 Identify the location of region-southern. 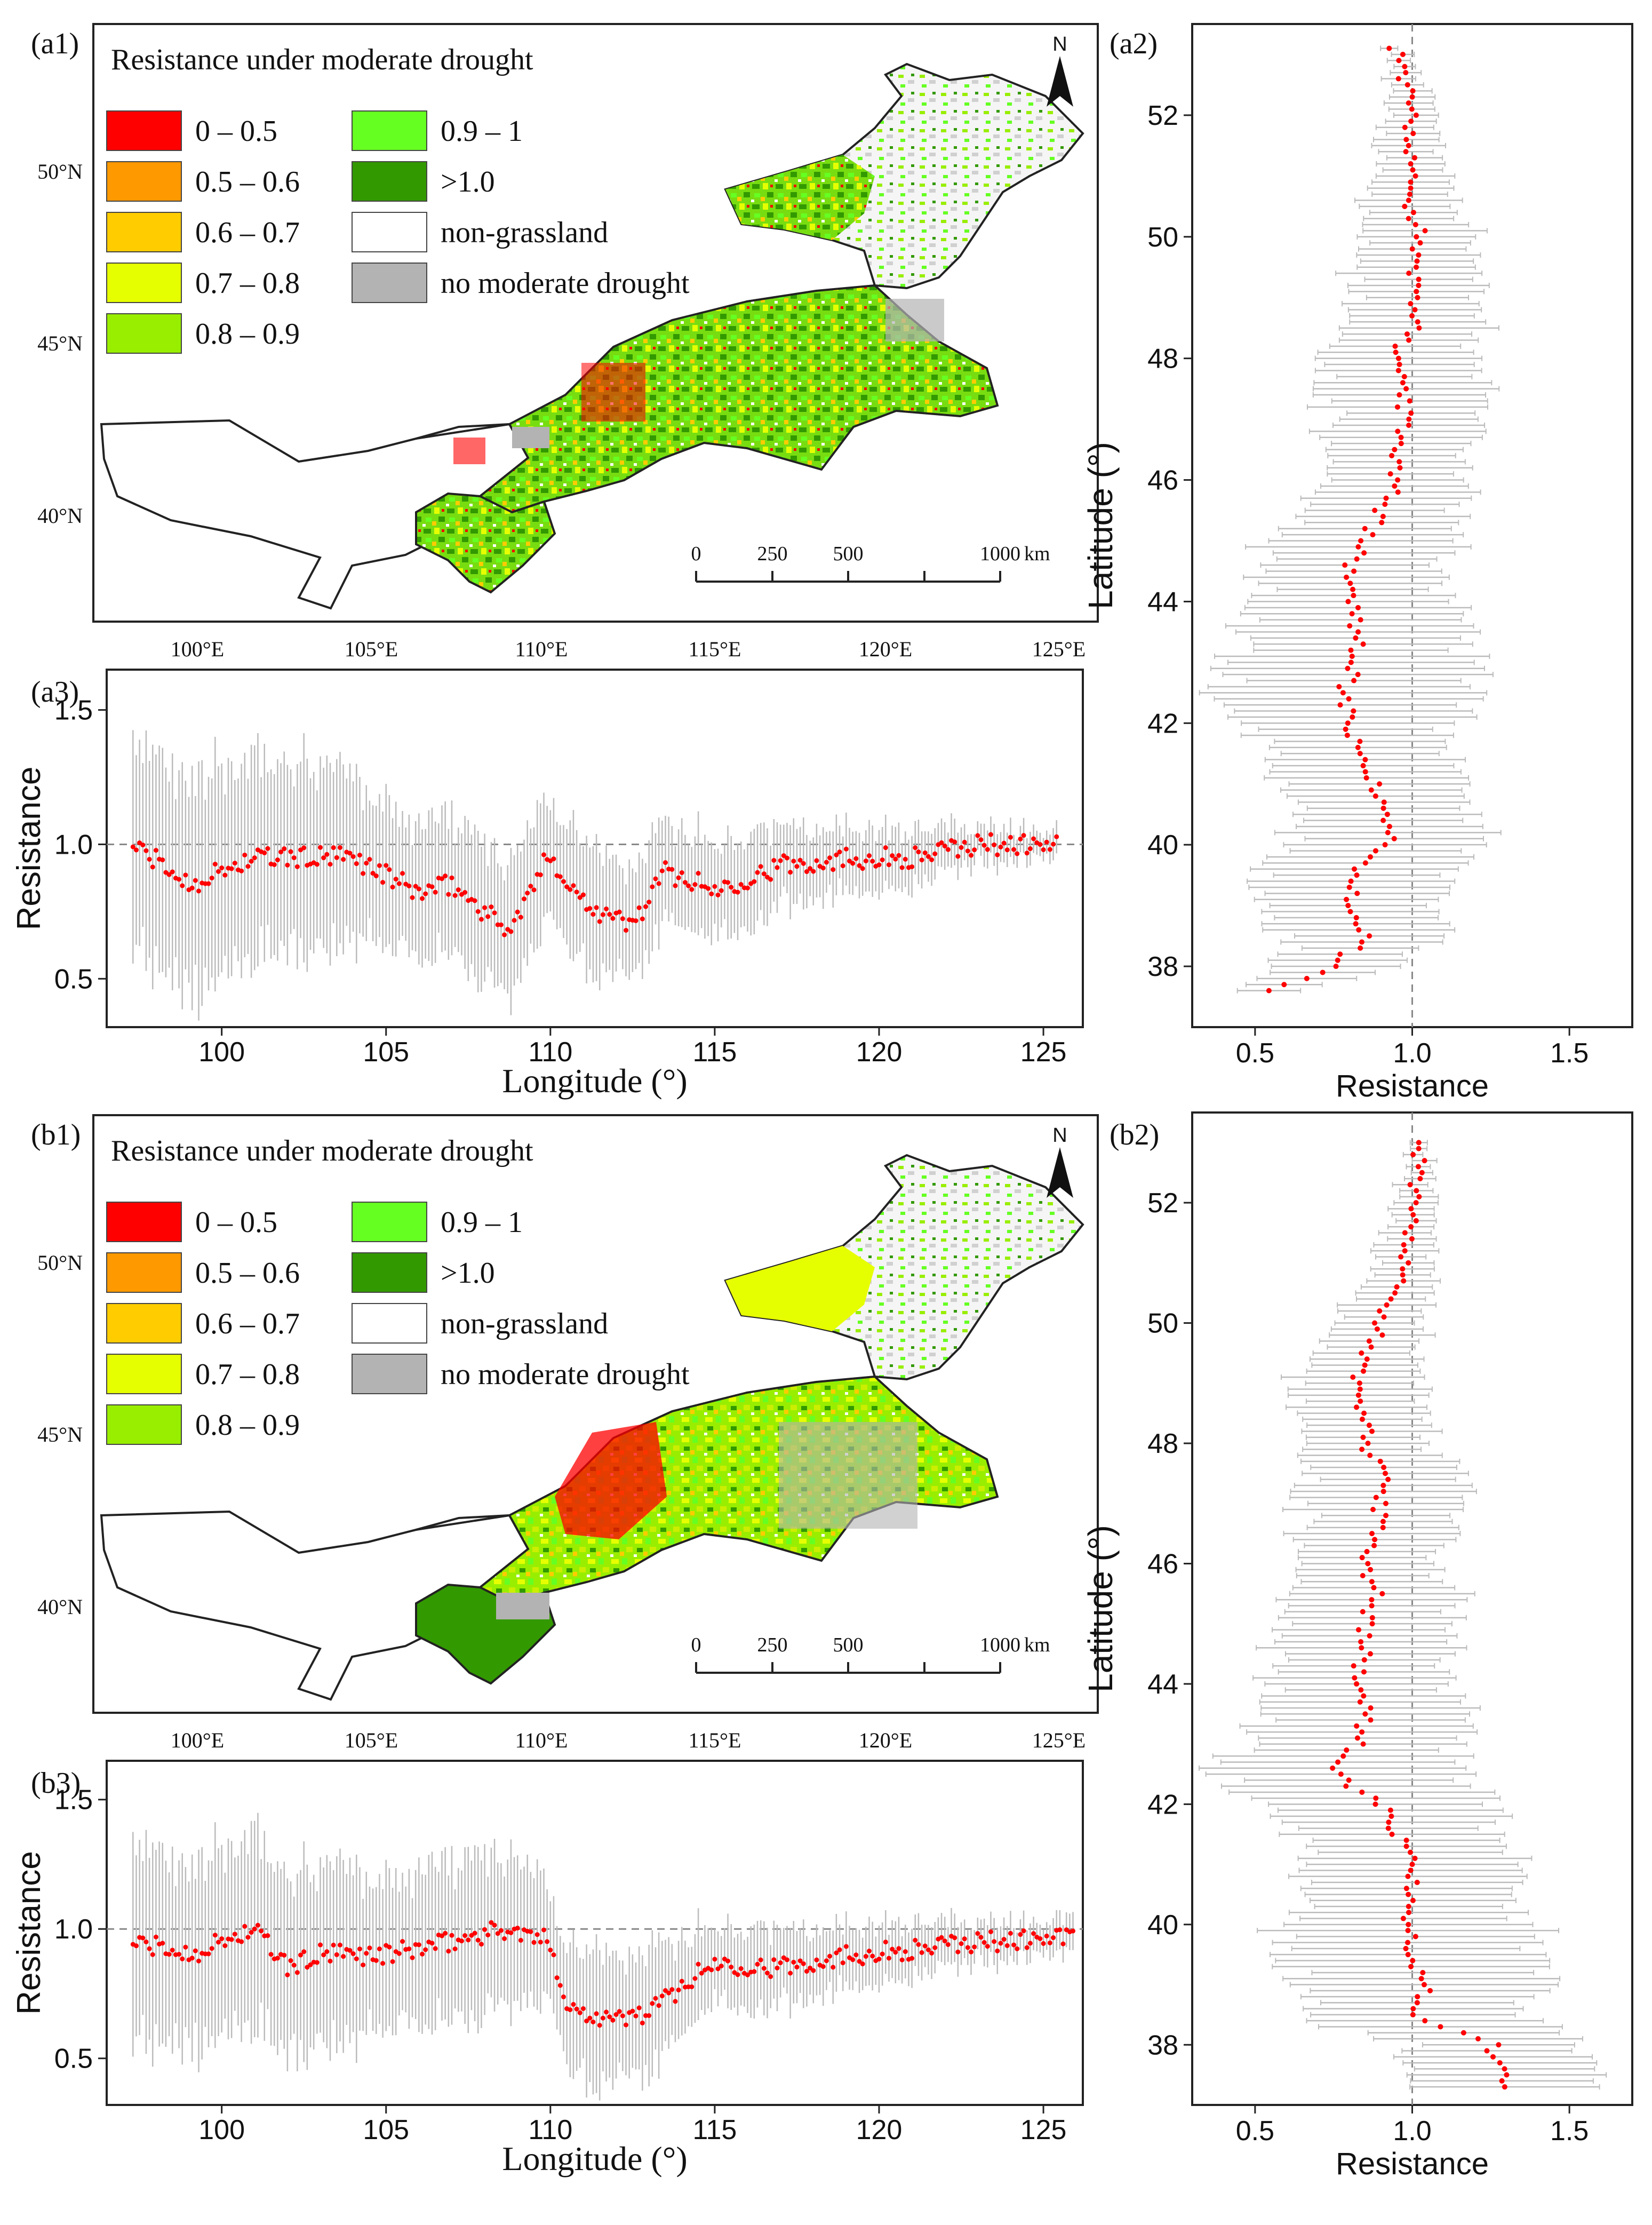
(485, 543).